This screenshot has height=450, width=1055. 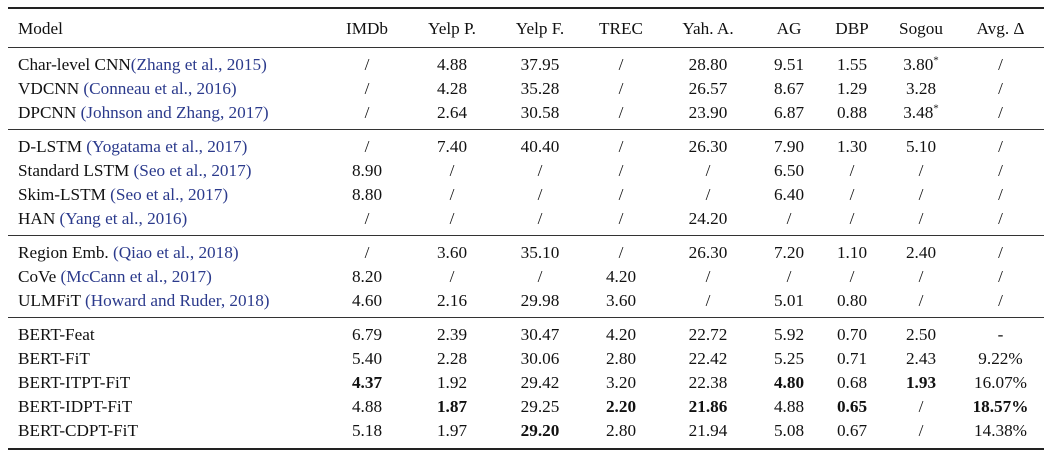 I want to click on metric-value: 24.20, so click(x=708, y=218).